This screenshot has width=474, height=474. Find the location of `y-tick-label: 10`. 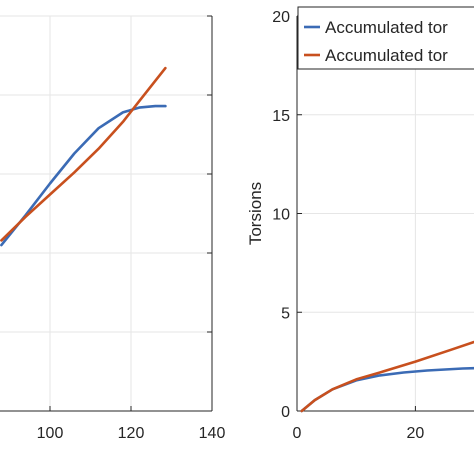

y-tick-label: 10 is located at coordinates (281, 215).